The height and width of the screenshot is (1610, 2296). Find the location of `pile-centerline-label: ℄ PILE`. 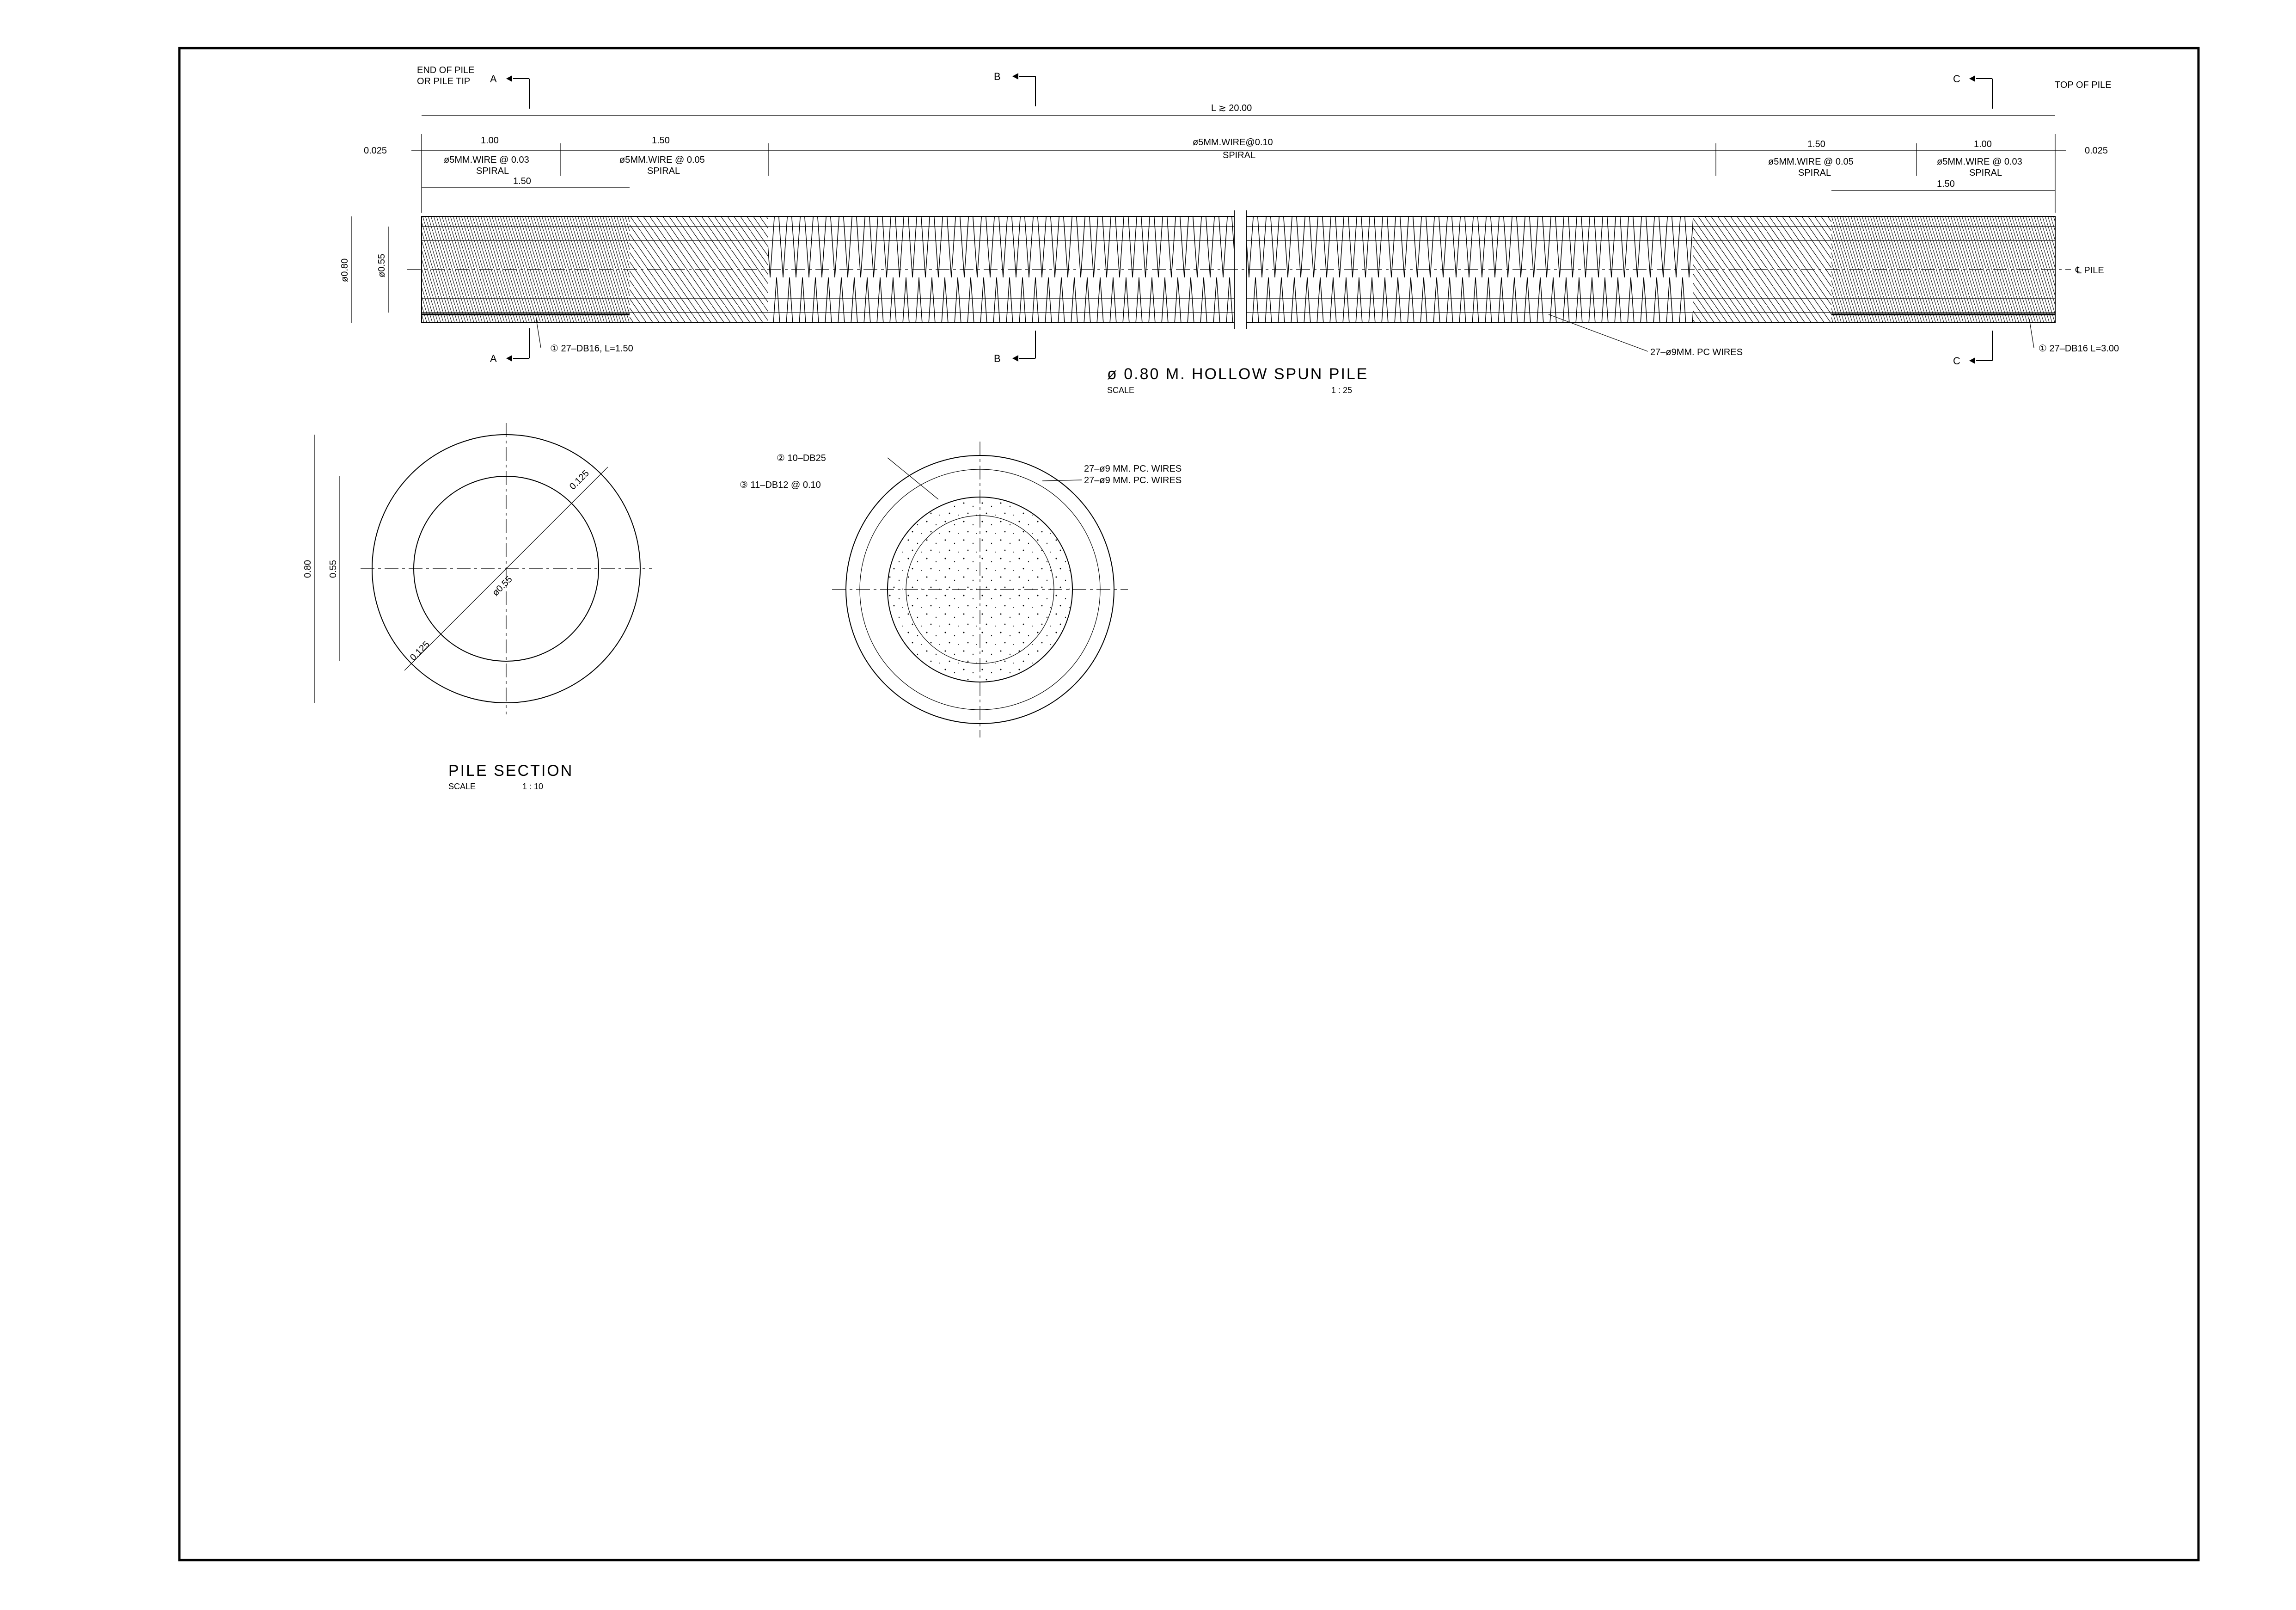

pile-centerline-label: ℄ PILE is located at coordinates (2089, 270).